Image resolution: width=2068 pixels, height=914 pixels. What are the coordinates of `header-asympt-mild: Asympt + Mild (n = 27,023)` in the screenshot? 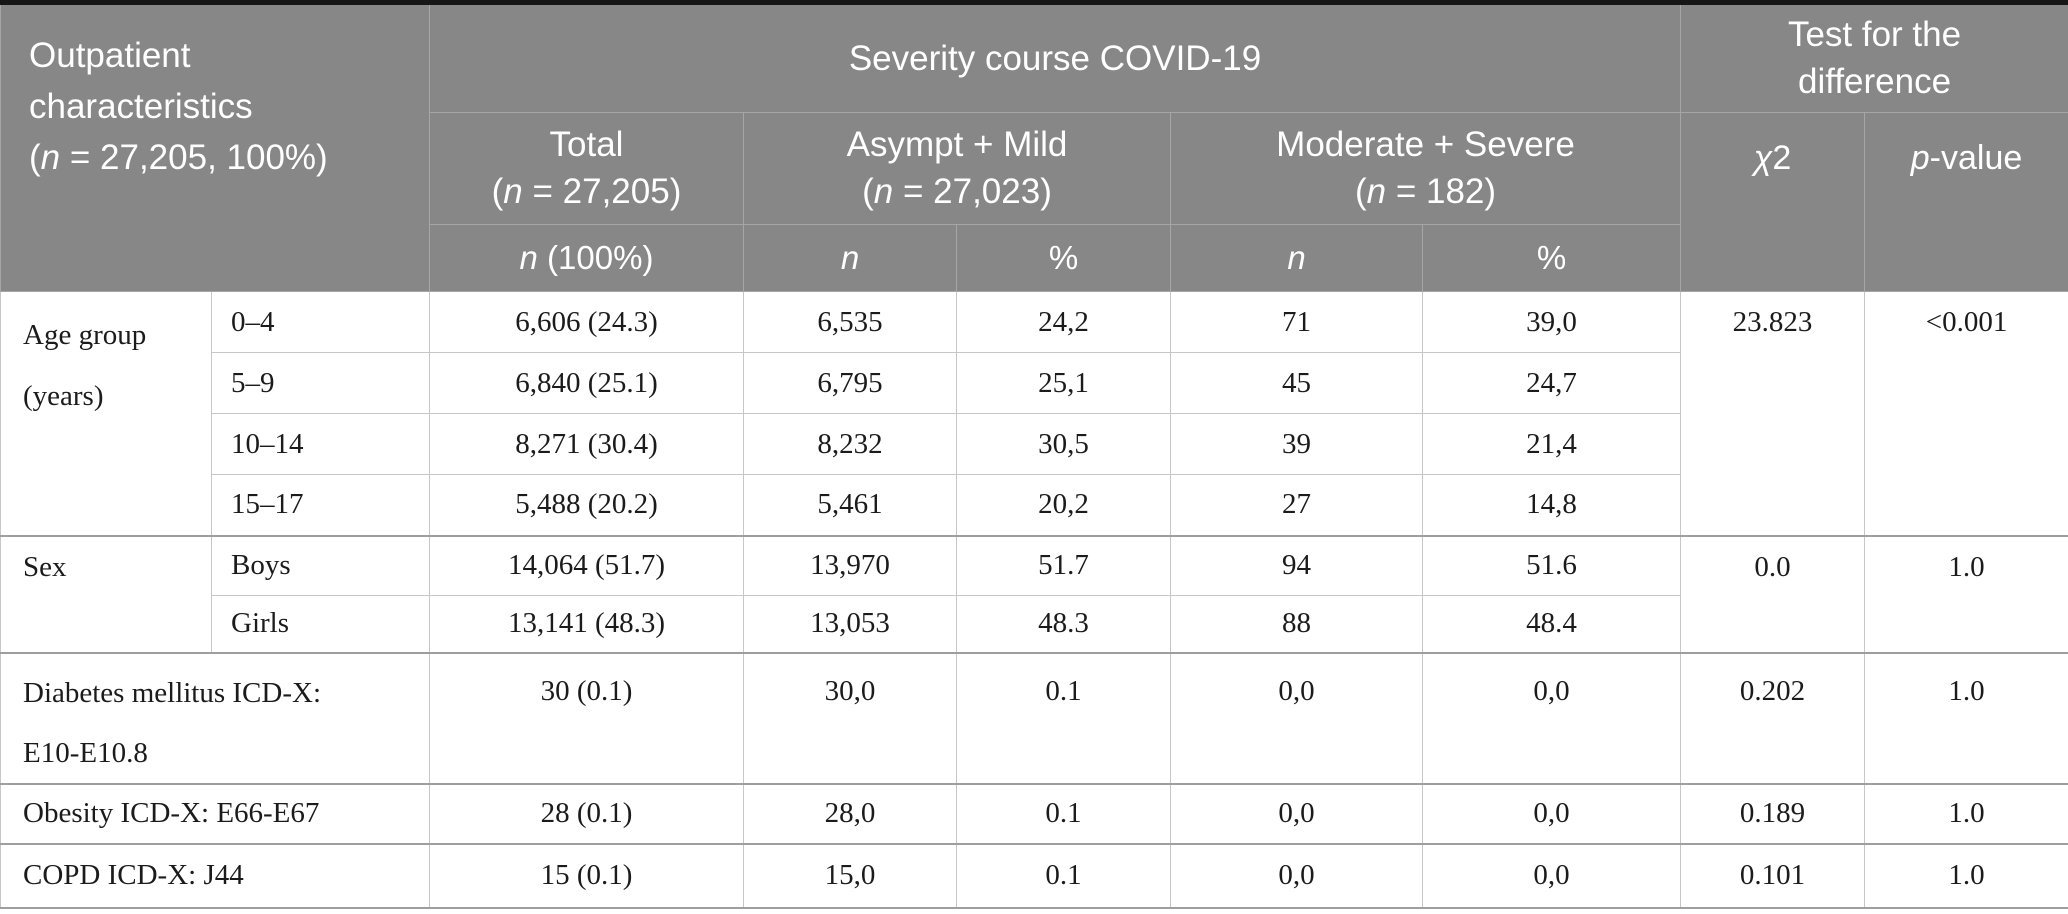 It's located at (957, 168).